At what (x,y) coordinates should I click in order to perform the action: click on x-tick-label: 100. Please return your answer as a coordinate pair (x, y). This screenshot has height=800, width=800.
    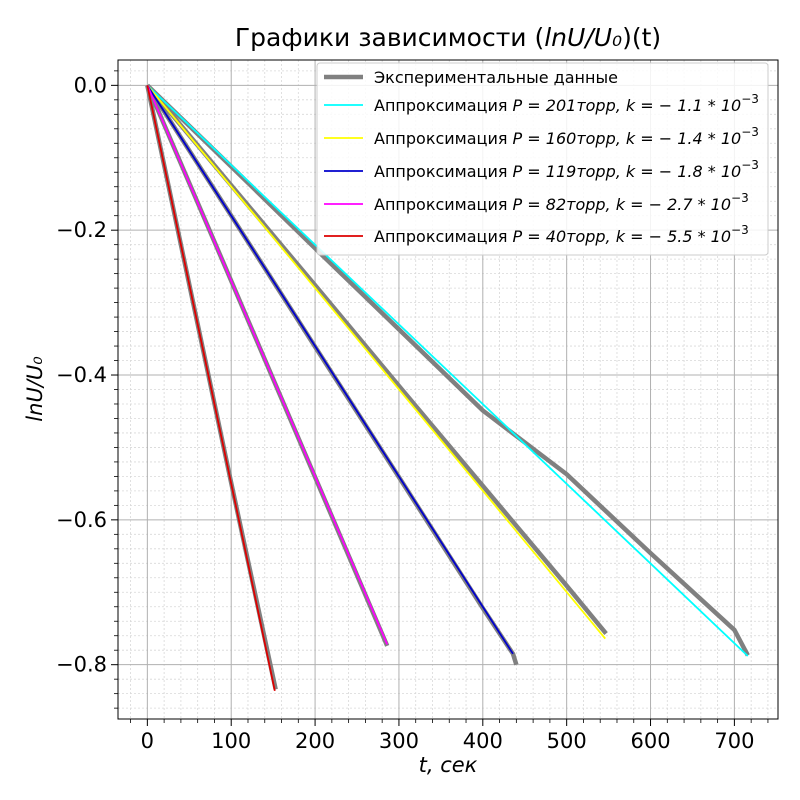
    Looking at the image, I should click on (231, 741).